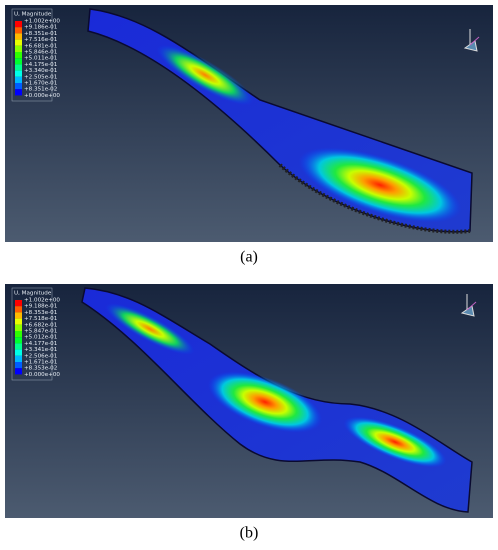 This screenshot has width=498, height=550. I want to click on legend-label: +8.353e-01, so click(41, 313).